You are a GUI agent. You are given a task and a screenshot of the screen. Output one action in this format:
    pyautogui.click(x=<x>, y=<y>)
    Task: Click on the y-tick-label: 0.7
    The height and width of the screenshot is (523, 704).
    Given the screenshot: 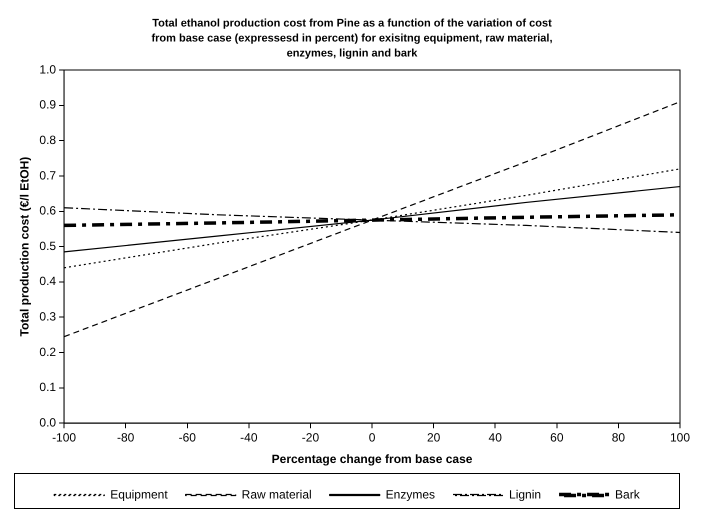 What is the action you would take?
    pyautogui.click(x=47, y=175)
    